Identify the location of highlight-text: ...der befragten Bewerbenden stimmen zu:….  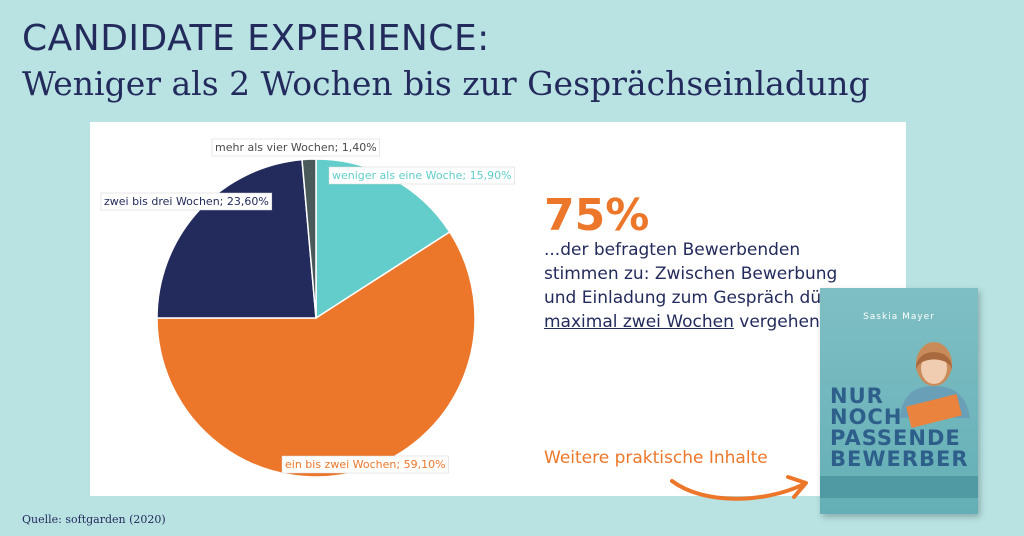
(709, 286).